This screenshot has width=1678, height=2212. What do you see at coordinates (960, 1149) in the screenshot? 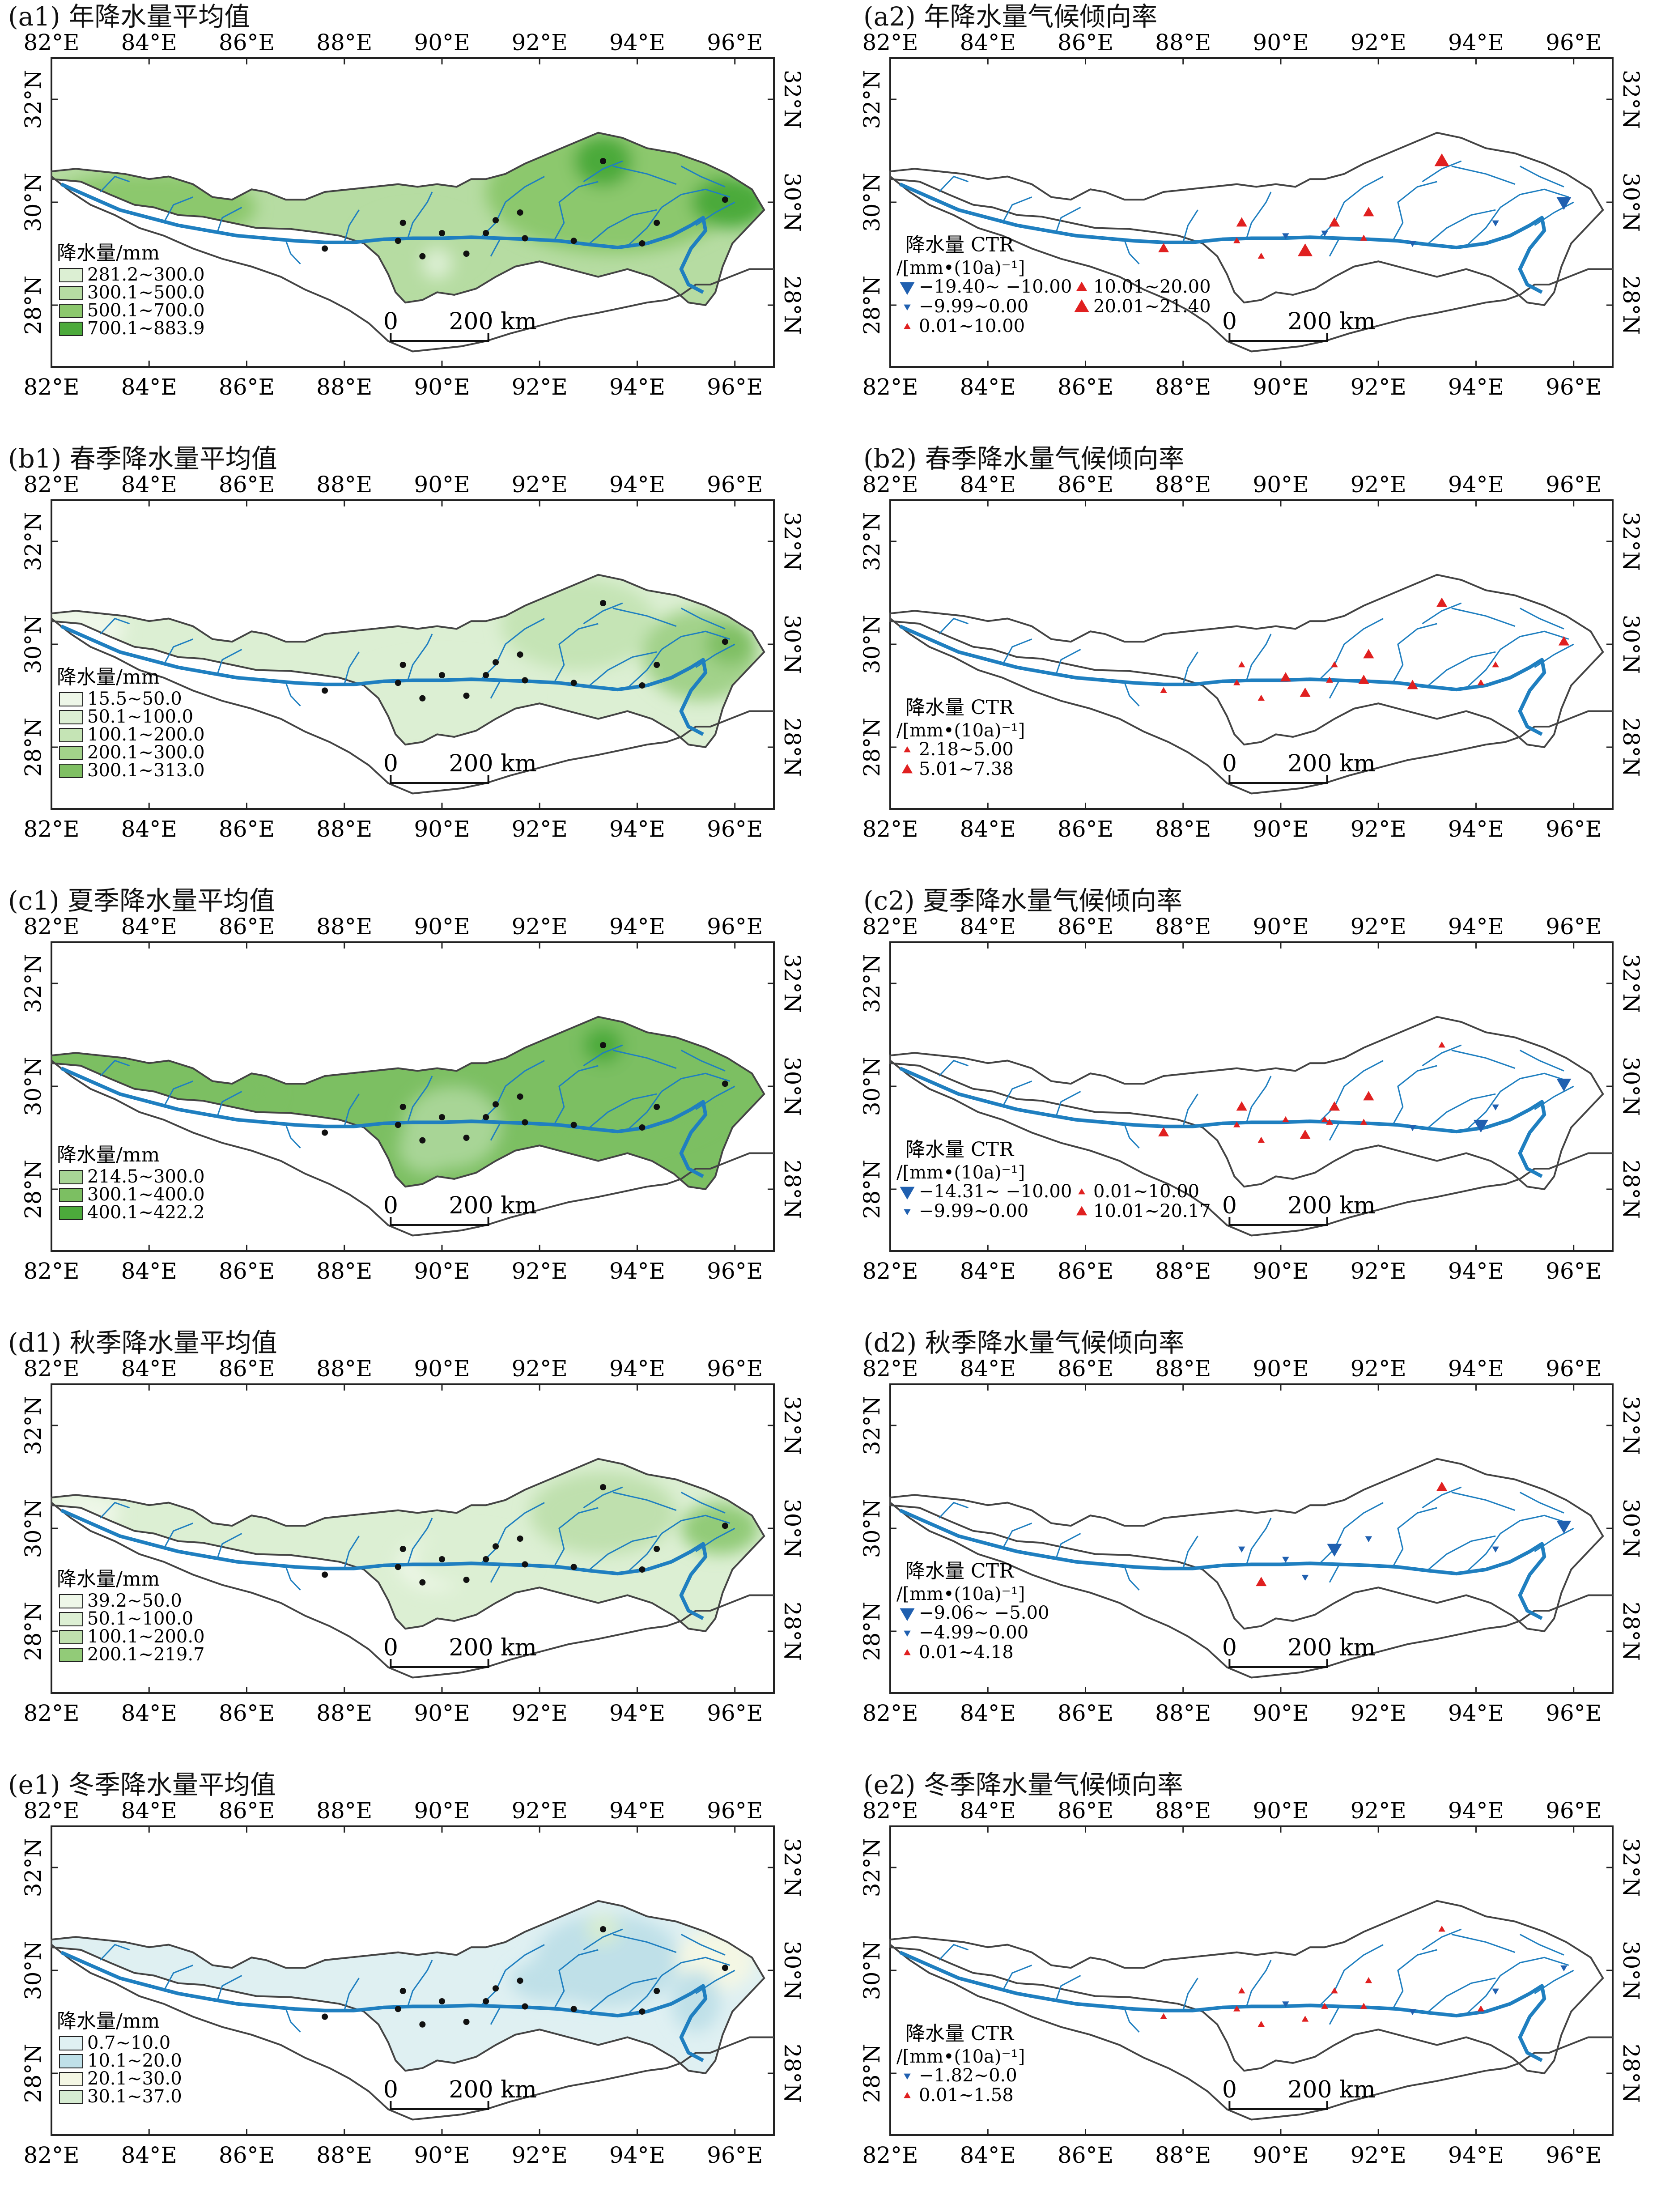
I see `legend-title: 降水量 CTR` at bounding box center [960, 1149].